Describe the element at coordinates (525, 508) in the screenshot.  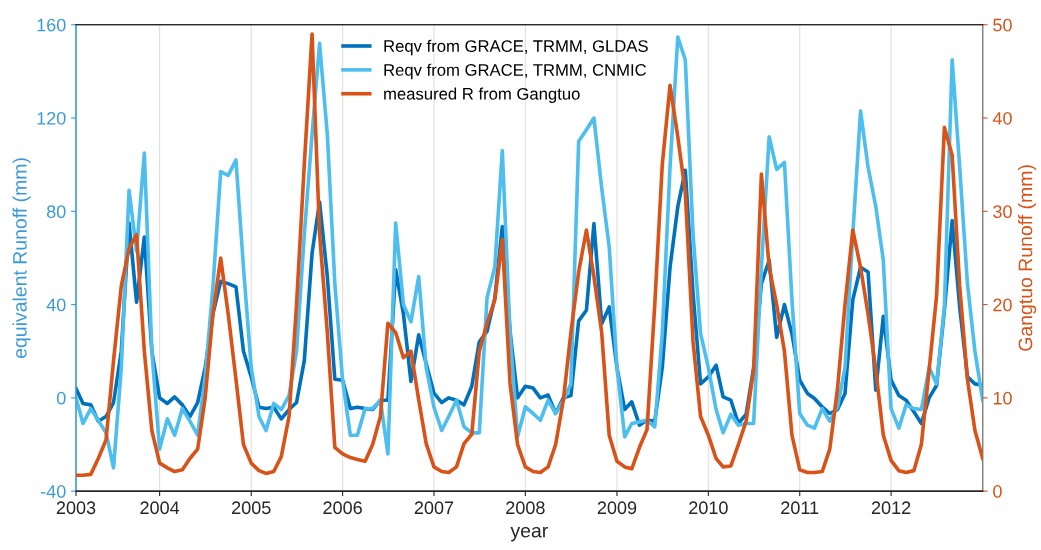
I see `x-tick-label: 2008` at that location.